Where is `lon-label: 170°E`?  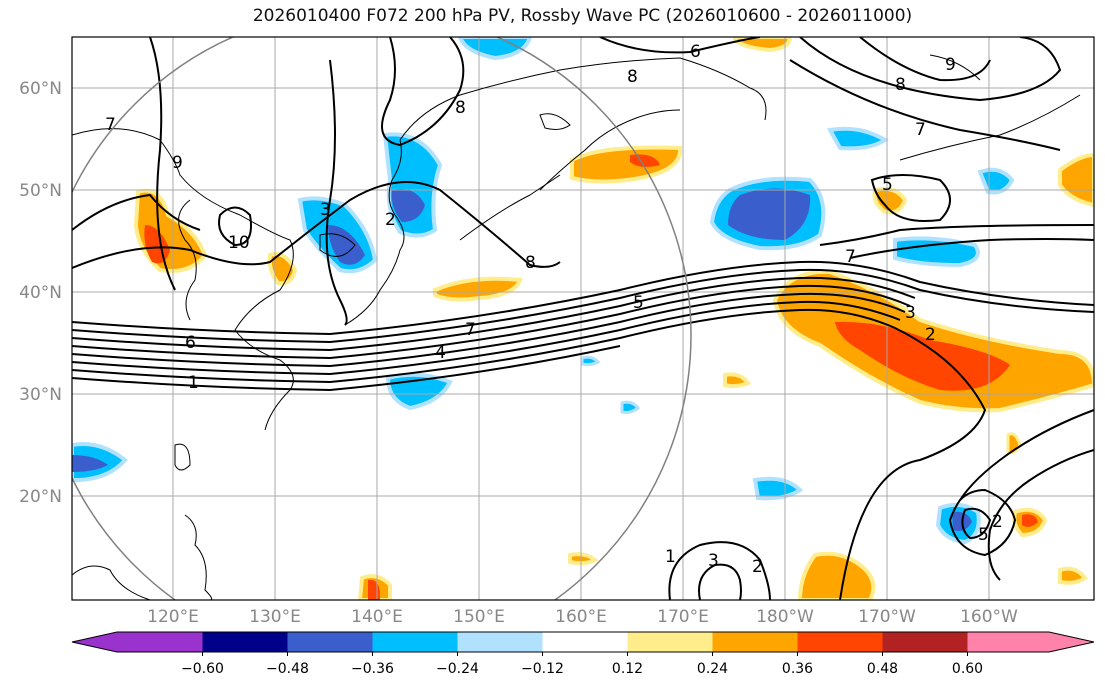
lon-label: 170°E is located at coordinates (683, 617).